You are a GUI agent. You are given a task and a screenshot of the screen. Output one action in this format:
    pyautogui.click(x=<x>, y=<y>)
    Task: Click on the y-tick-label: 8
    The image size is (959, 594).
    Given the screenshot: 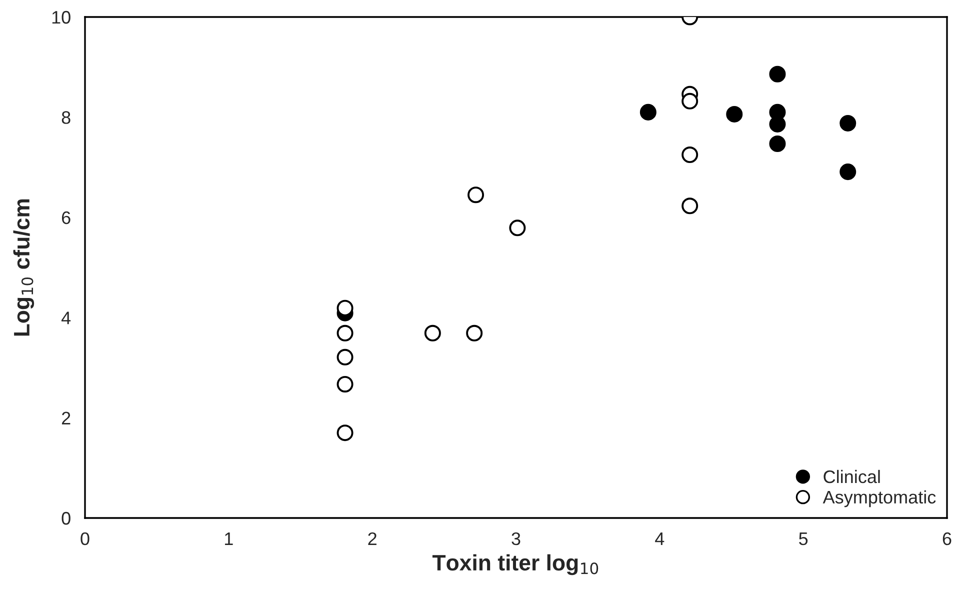 What is the action you would take?
    pyautogui.click(x=66, y=117)
    